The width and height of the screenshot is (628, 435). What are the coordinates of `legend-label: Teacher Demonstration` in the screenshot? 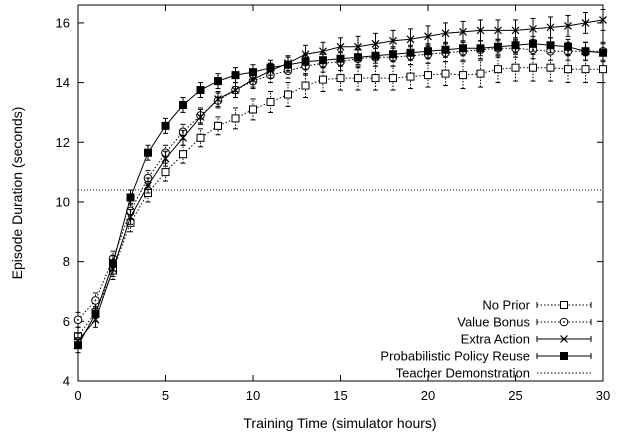 It's located at (463, 373).